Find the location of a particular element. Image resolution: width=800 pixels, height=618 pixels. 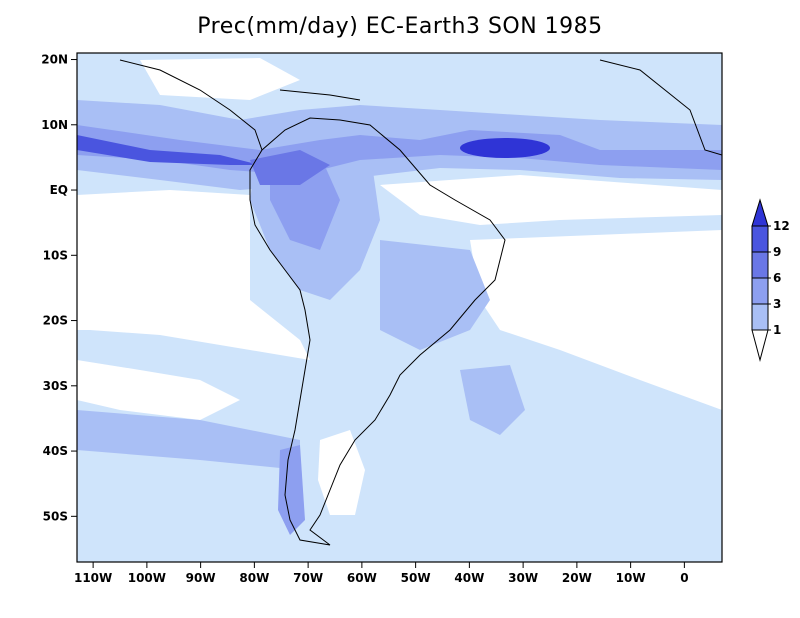

southern-pacific-band is located at coordinates (188, 440).